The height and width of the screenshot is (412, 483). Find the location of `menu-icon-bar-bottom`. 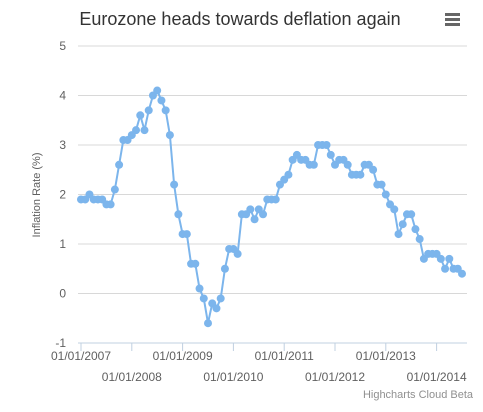

menu-icon-bar-bottom is located at coordinates (452, 24).